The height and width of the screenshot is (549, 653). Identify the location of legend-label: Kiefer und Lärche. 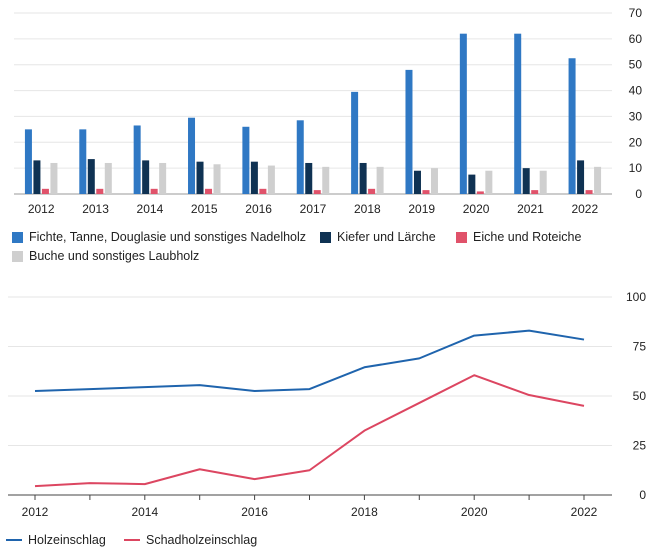
(386, 237).